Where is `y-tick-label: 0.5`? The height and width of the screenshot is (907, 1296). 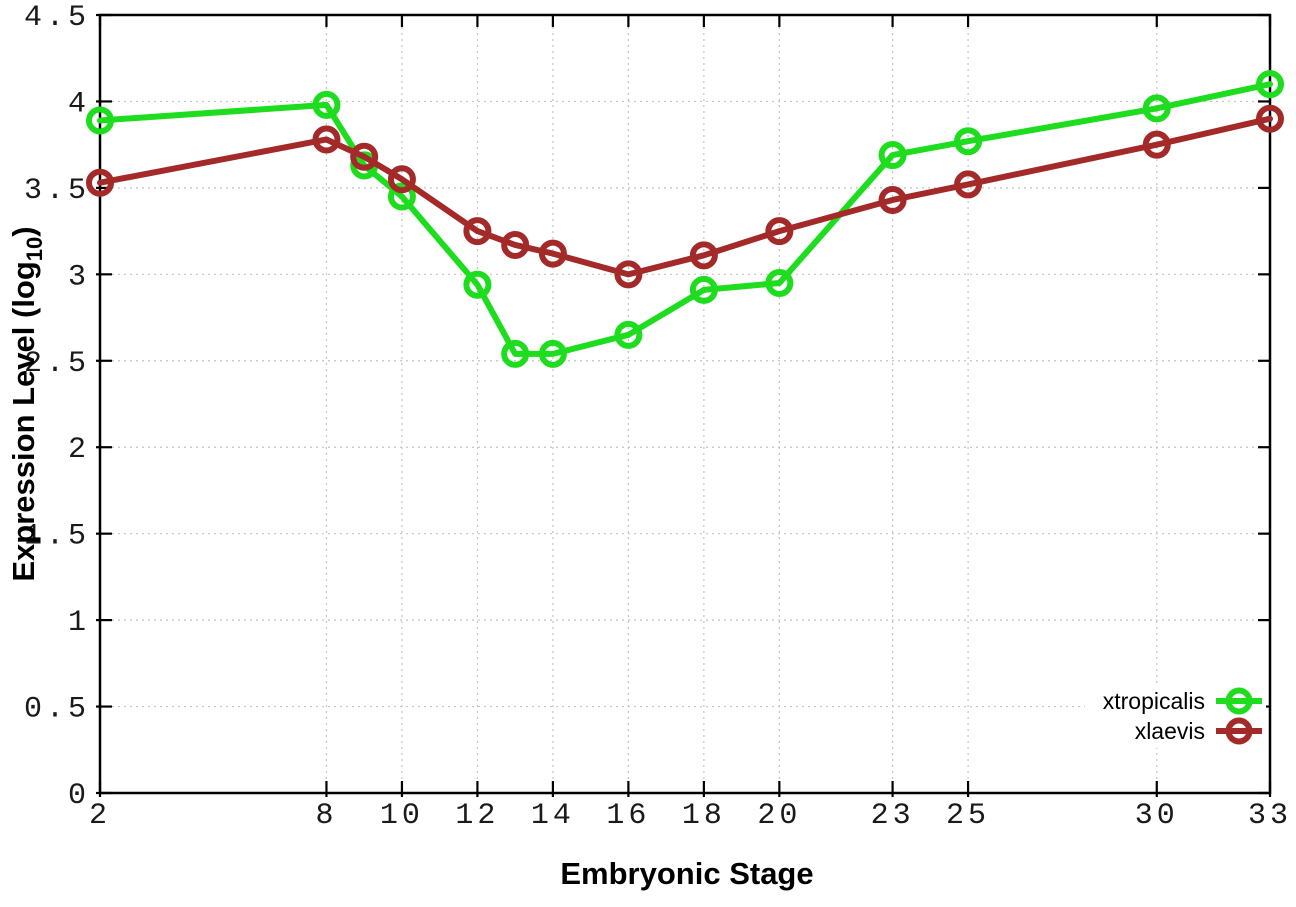
y-tick-label: 0.5 is located at coordinates (57, 710).